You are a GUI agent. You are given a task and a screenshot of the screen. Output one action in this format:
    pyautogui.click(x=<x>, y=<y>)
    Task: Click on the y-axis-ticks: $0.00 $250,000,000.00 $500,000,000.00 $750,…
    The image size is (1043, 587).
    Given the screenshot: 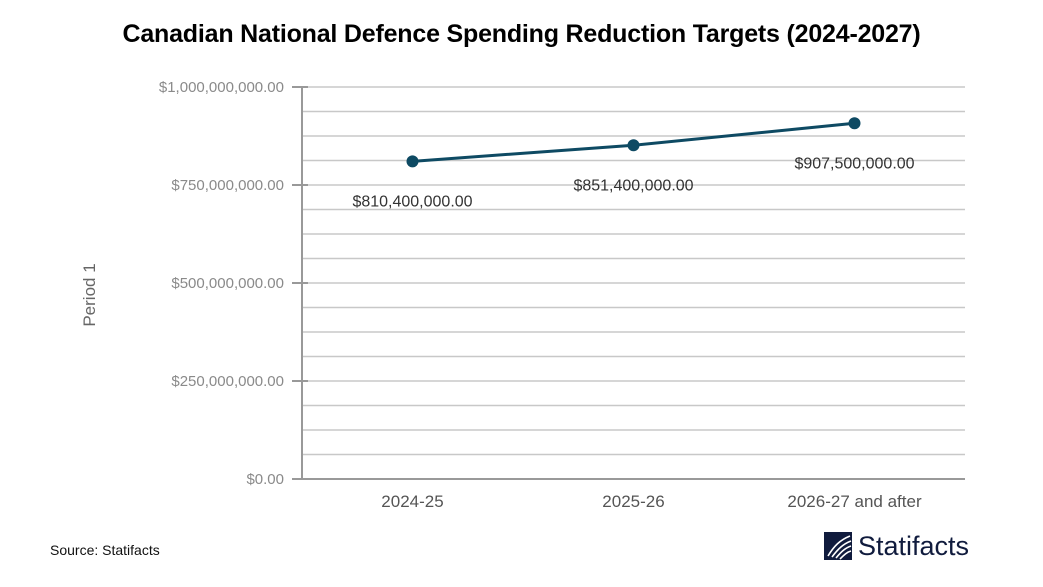 What is the action you would take?
    pyautogui.click(x=233, y=283)
    